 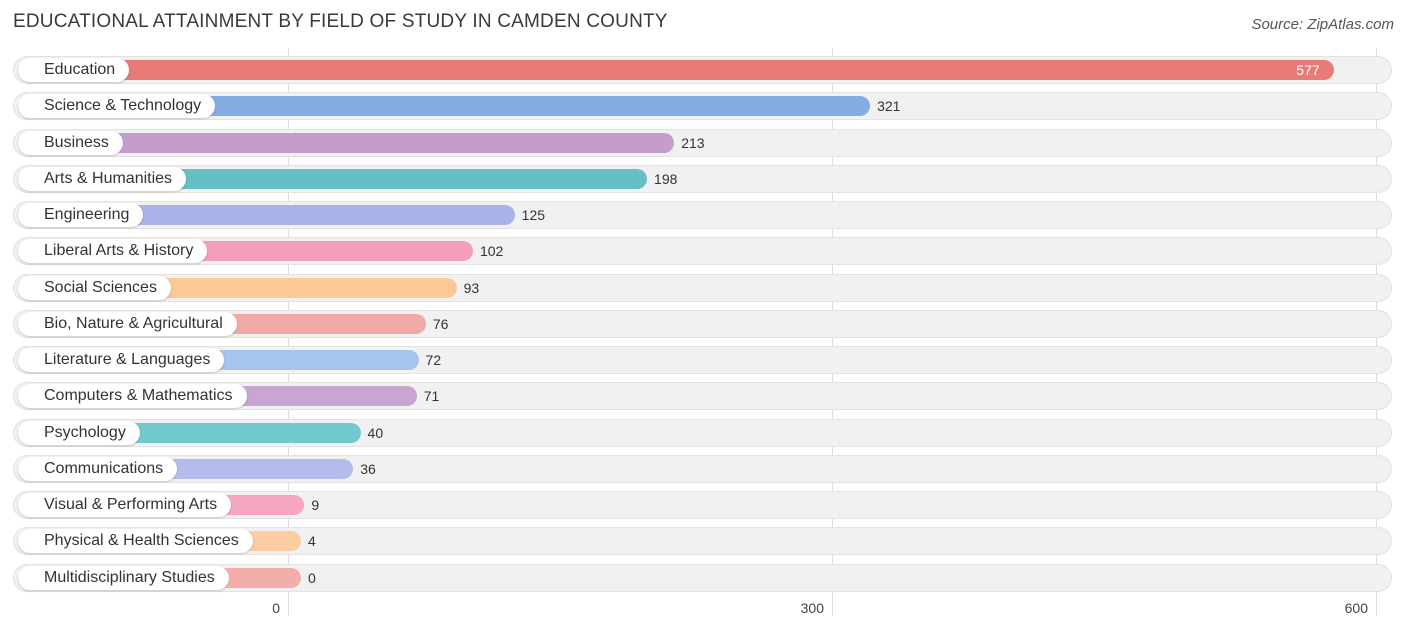 I want to click on category-label: Literature & Languages, so click(x=121, y=360).